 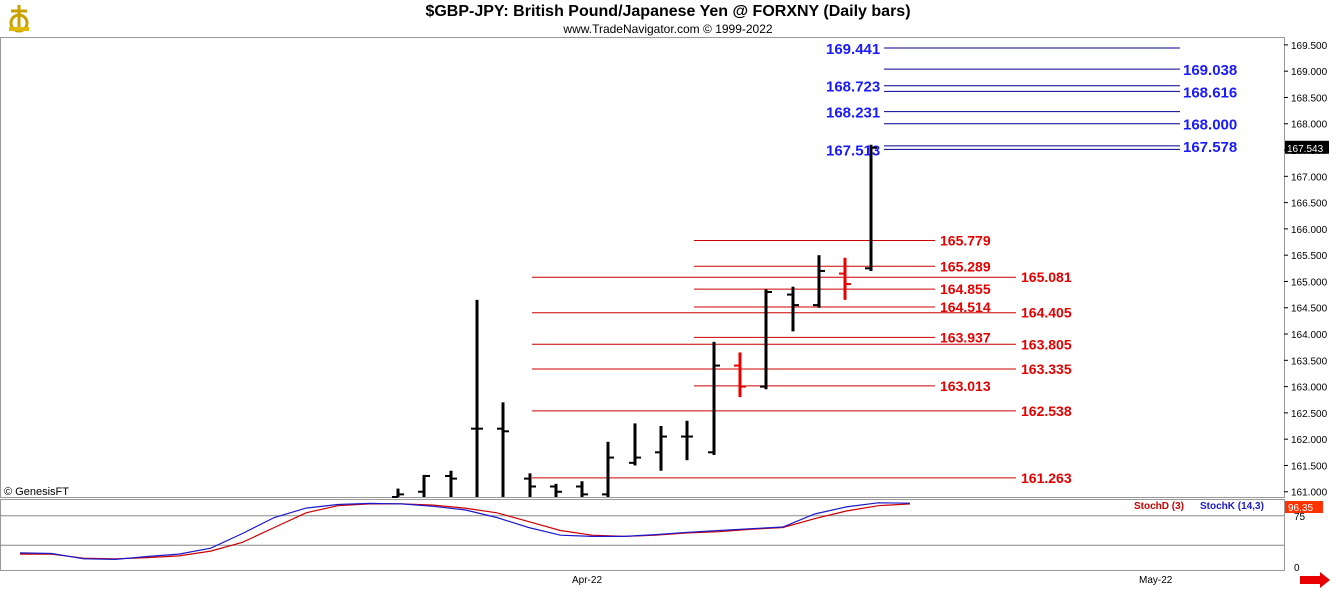 What do you see at coordinates (1309, 230) in the screenshot?
I see `price-tick-label: 166.000` at bounding box center [1309, 230].